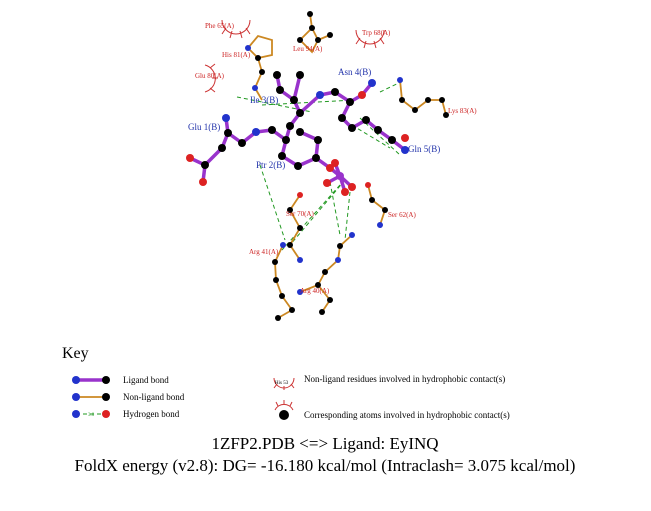 The width and height of the screenshot is (651, 511). I want to click on footer-line: 1ZFP2.PDB <=> Ligand: EyINQ, so click(324, 443).